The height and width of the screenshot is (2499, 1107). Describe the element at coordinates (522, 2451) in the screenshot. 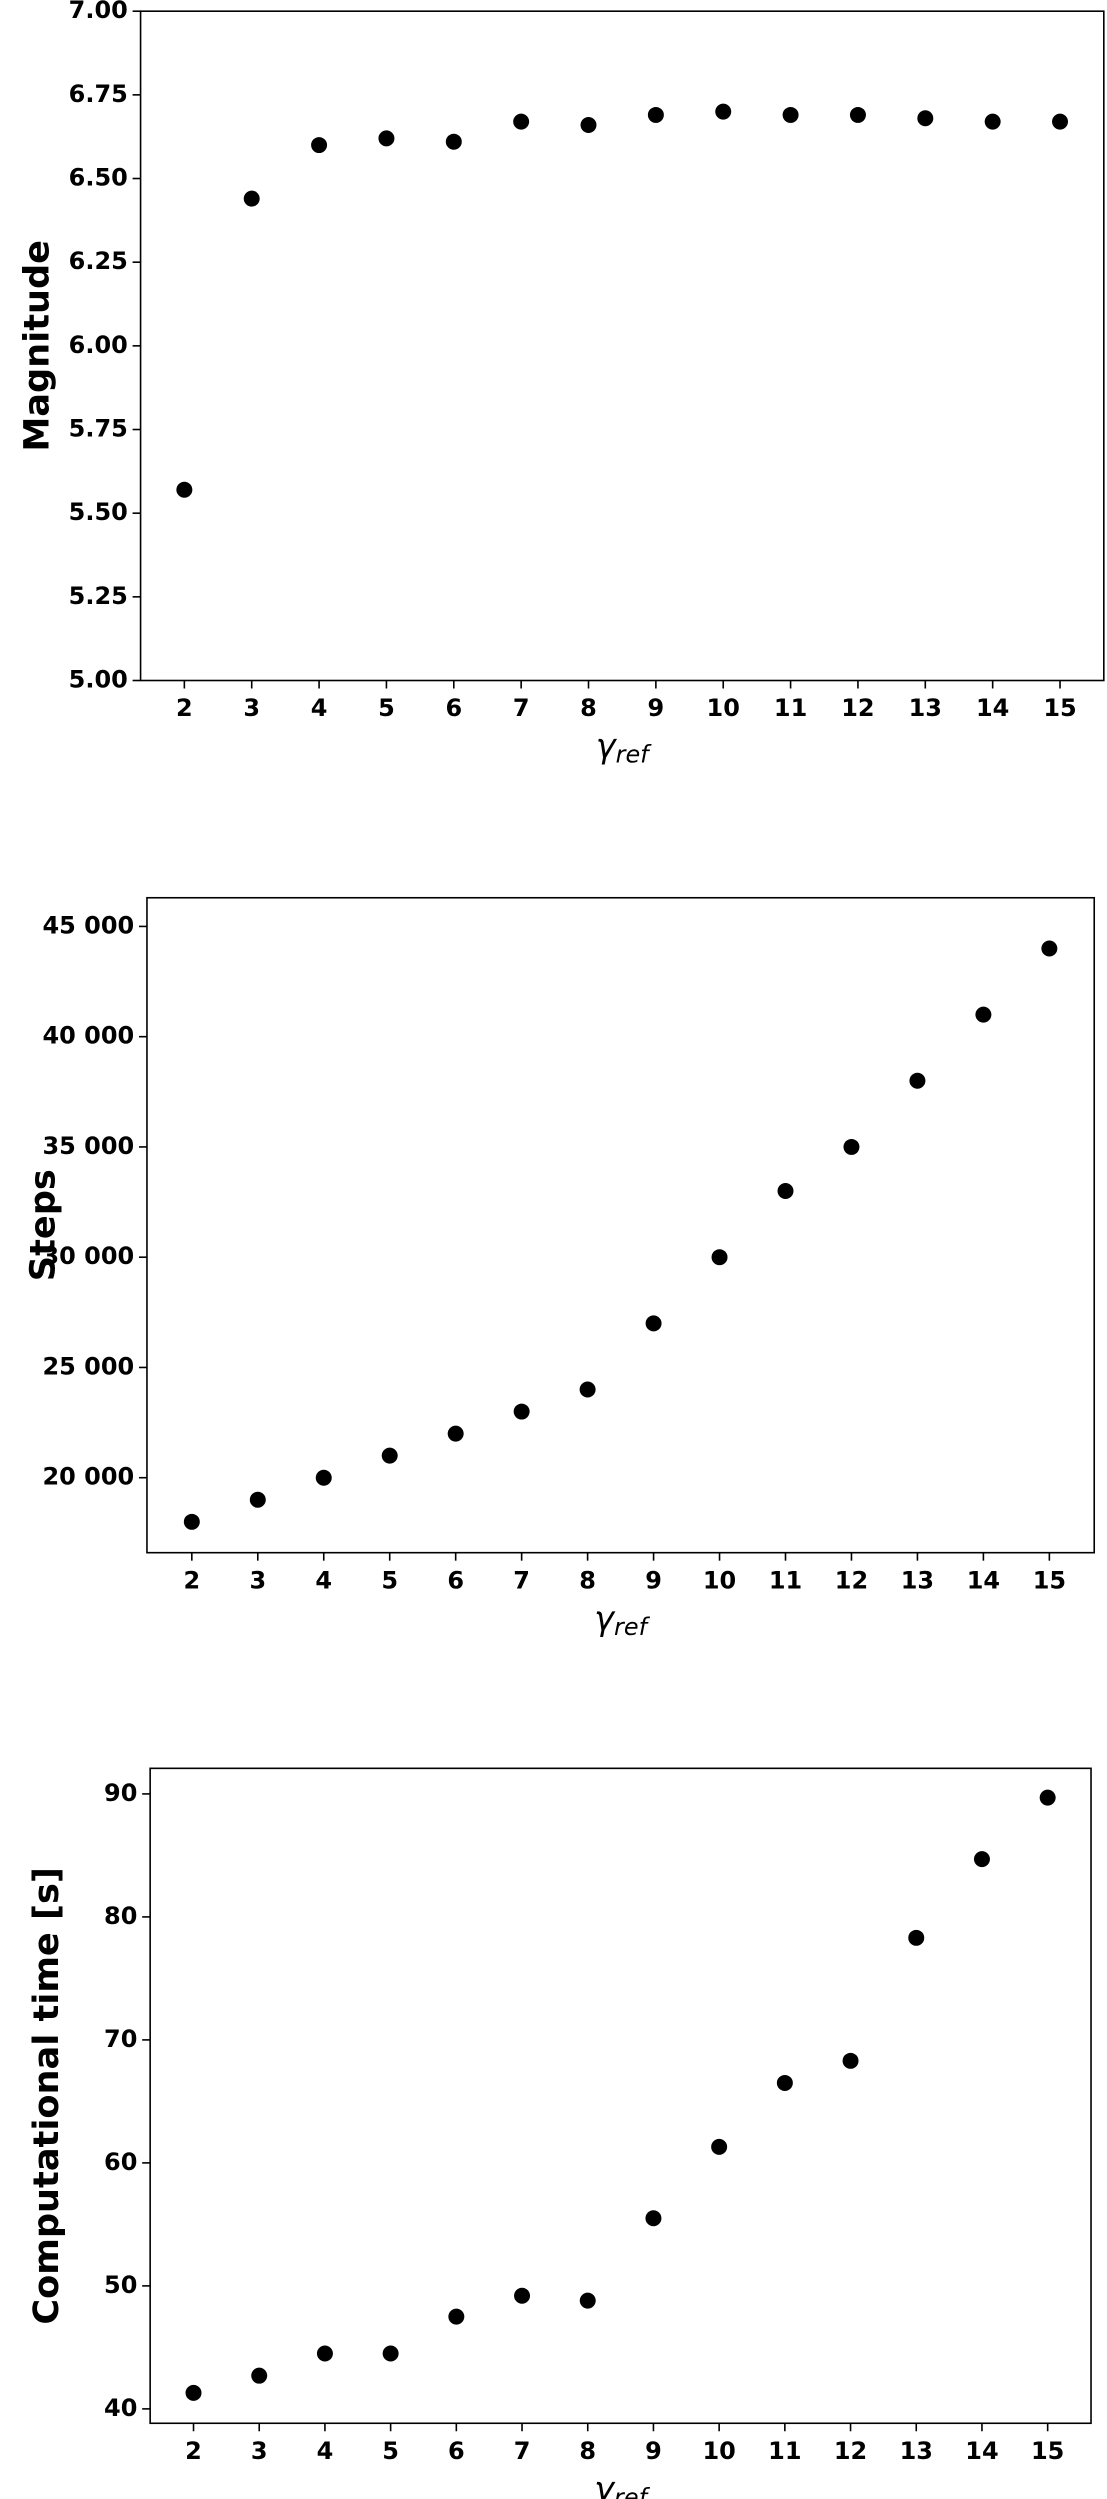

I see `x-tick-label: 7` at that location.